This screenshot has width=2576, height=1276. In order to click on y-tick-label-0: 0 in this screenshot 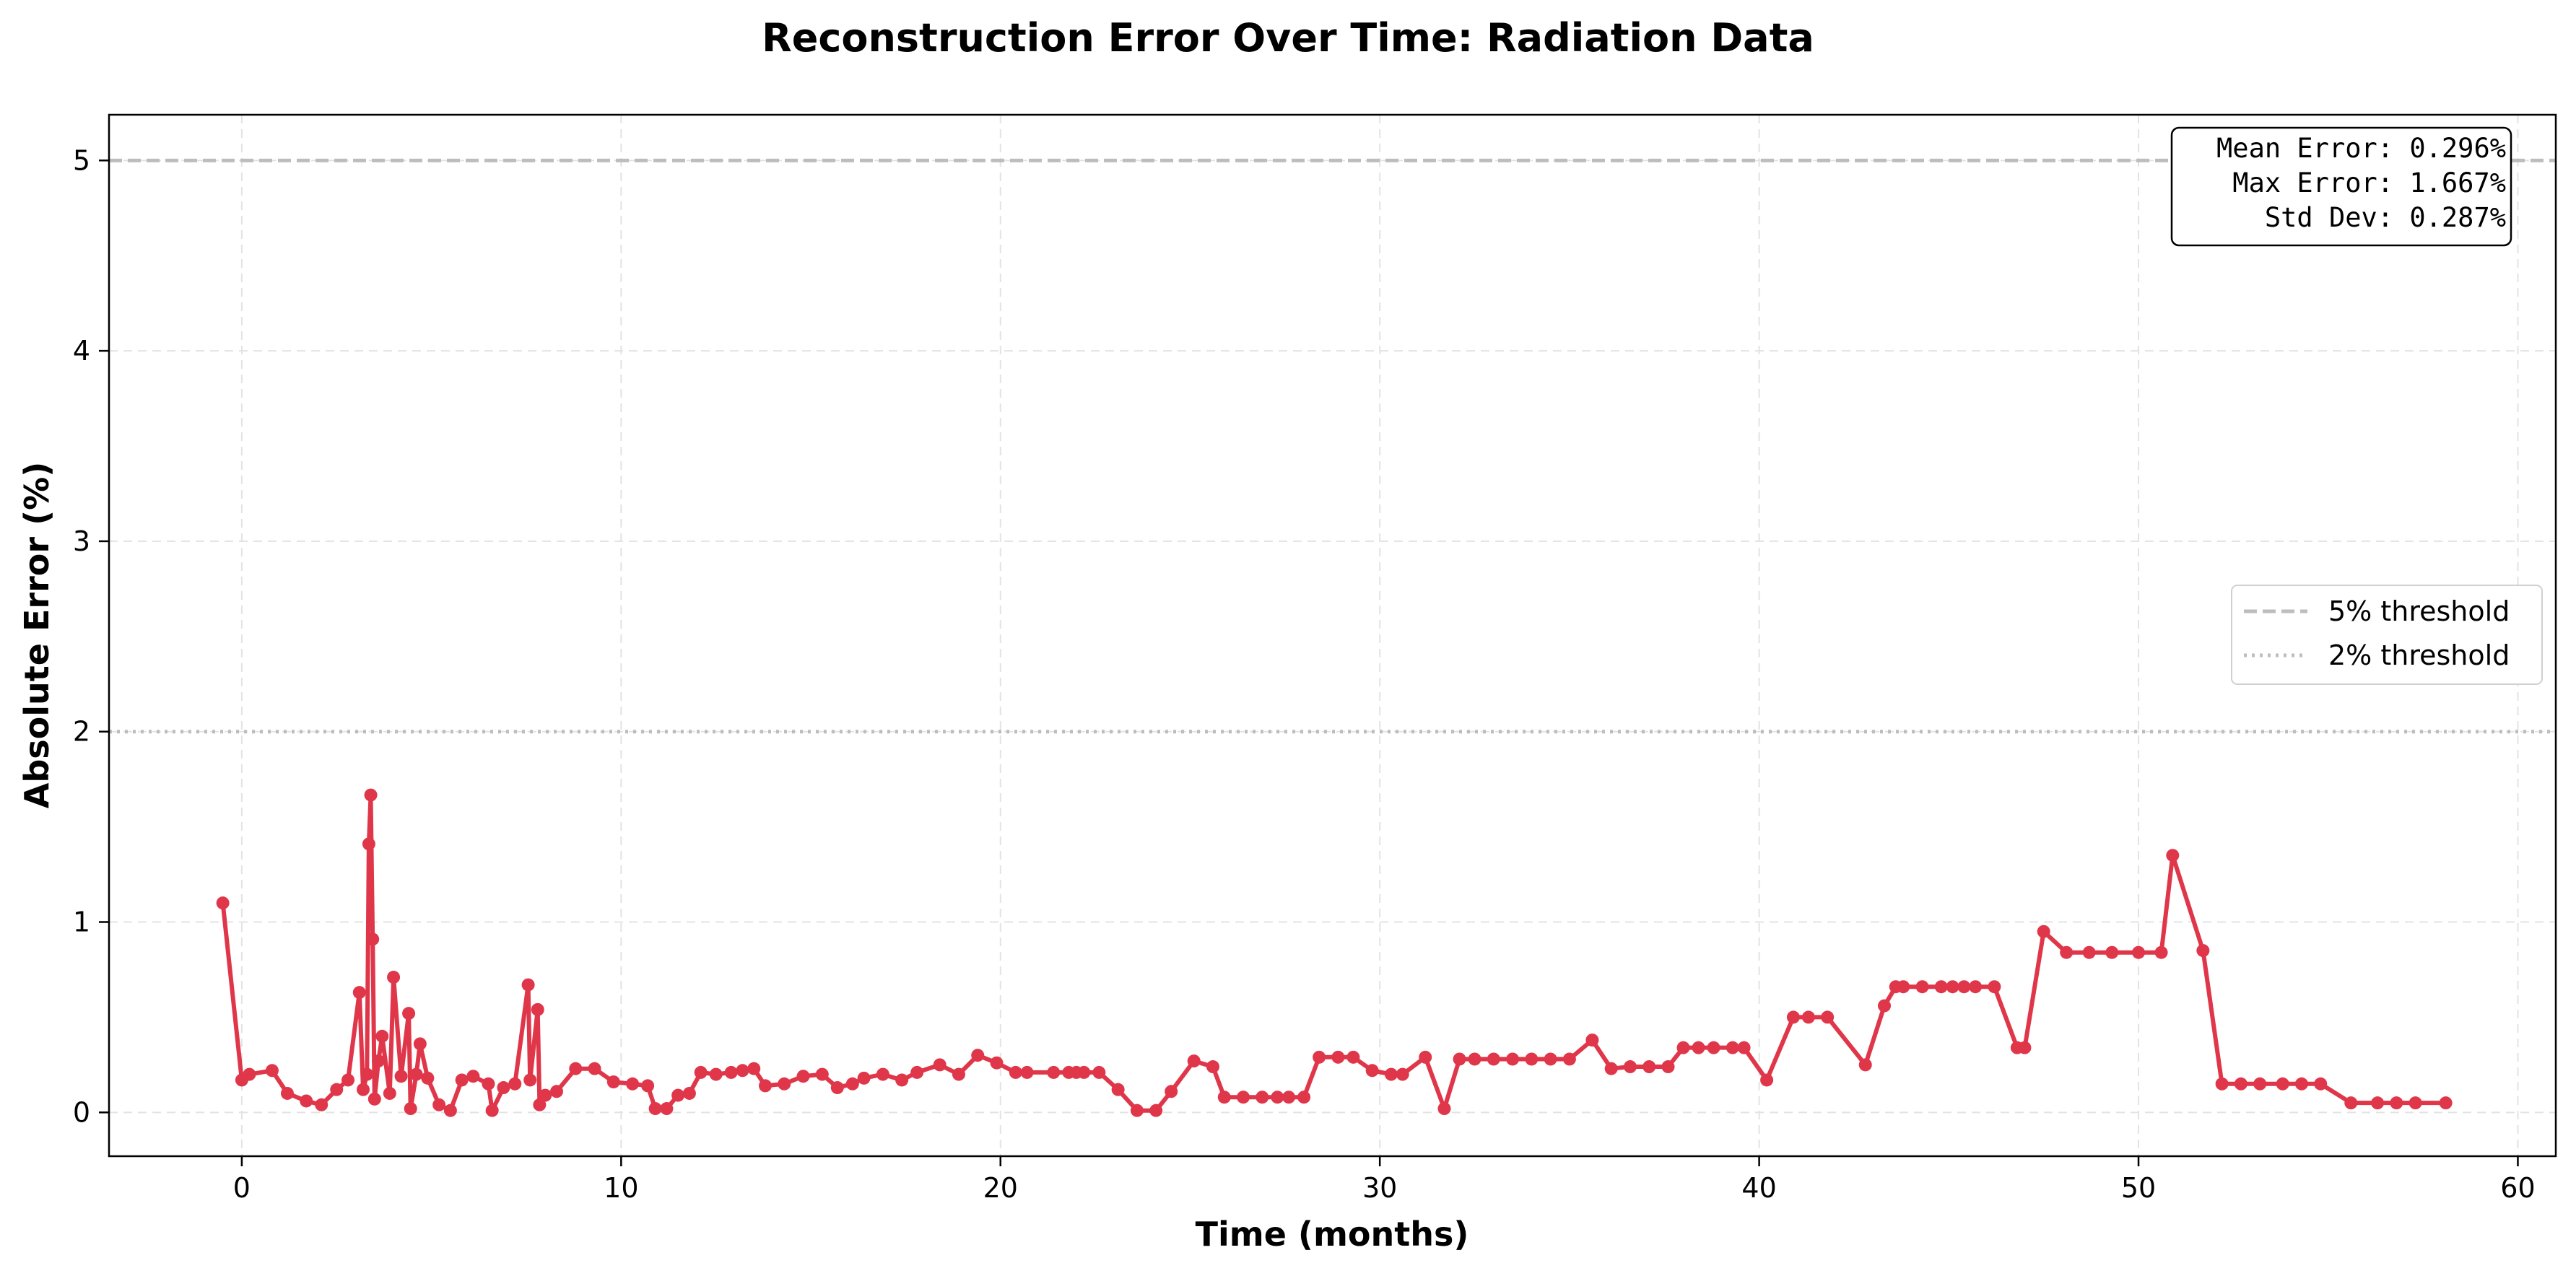, I will do `click(81, 1112)`.